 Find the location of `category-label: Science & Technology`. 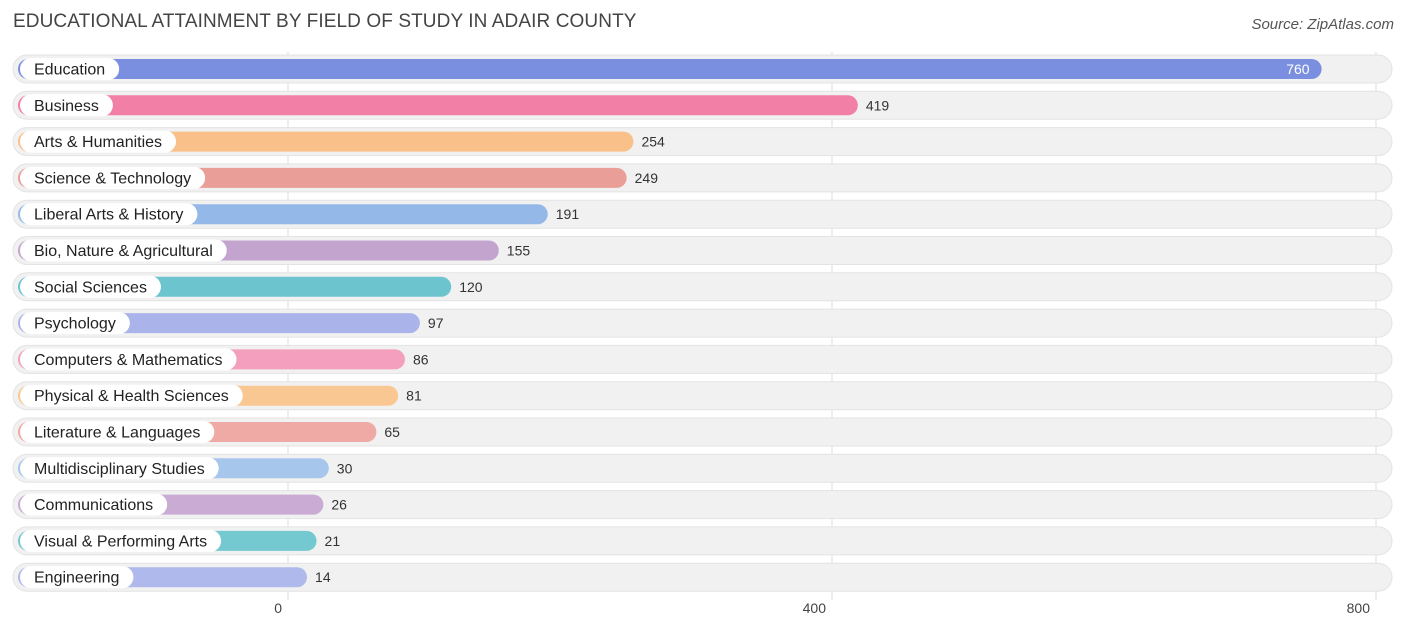

category-label: Science & Technology is located at coordinates (112, 178).